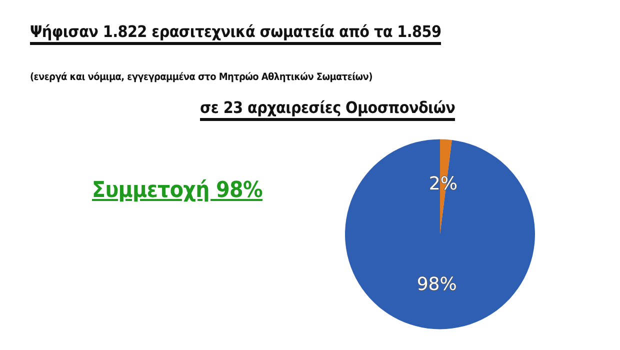 This screenshot has height=350, width=620. What do you see at coordinates (177, 190) in the screenshot?
I see `text: Συμμετοχή 98%` at bounding box center [177, 190].